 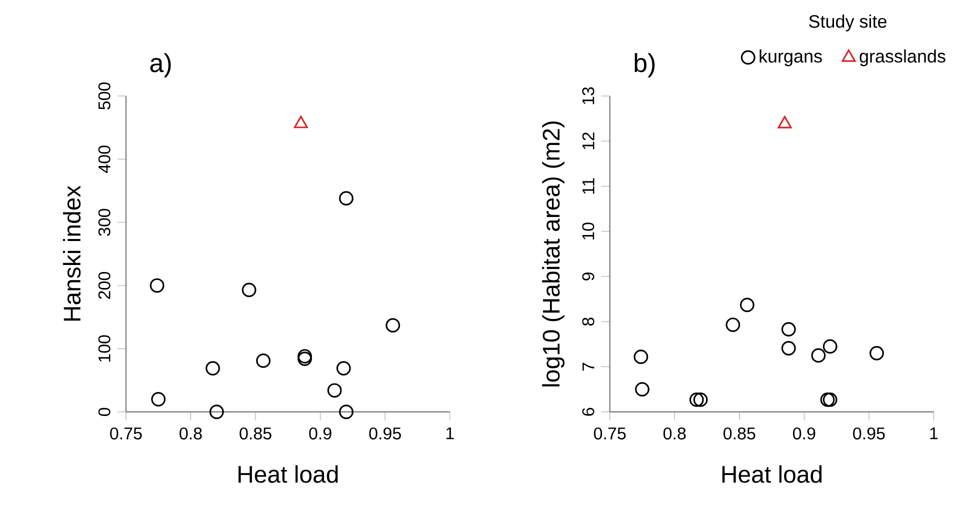 I want to click on y-tick-label: 13, so click(x=588, y=95).